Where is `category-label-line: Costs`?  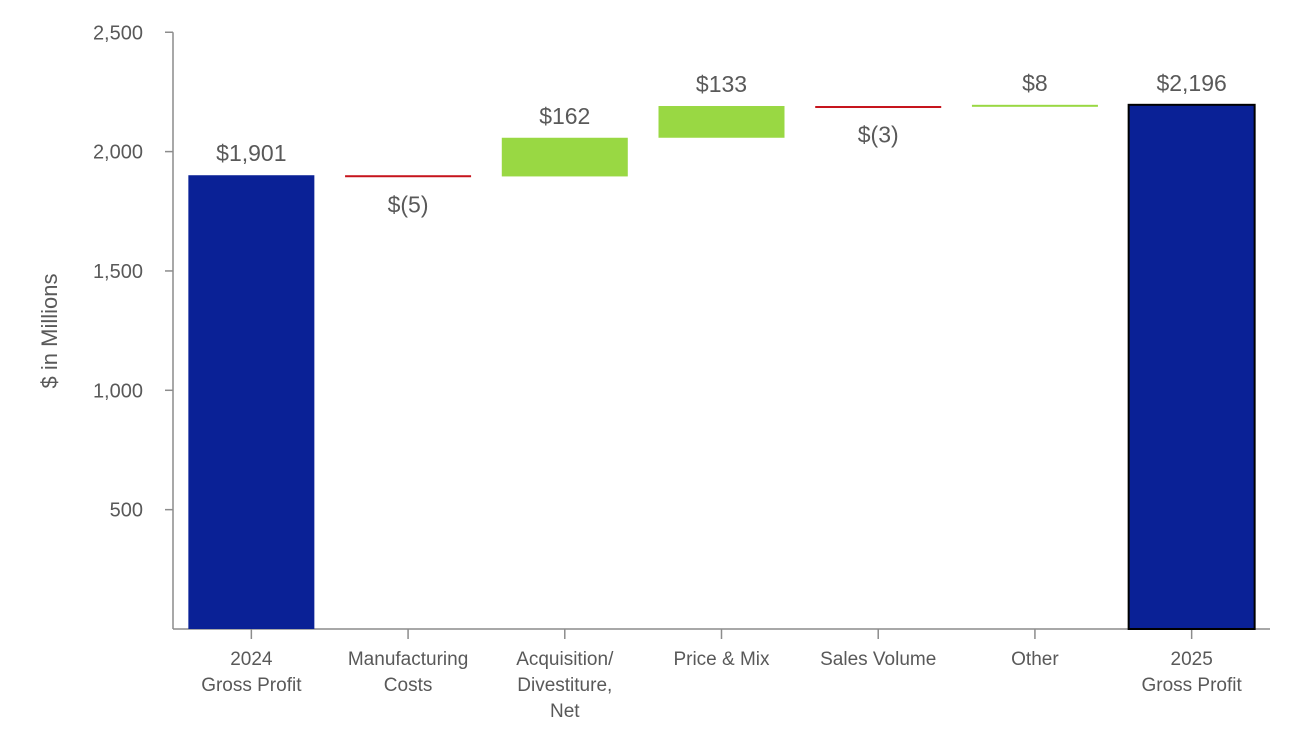 category-label-line: Costs is located at coordinates (408, 685).